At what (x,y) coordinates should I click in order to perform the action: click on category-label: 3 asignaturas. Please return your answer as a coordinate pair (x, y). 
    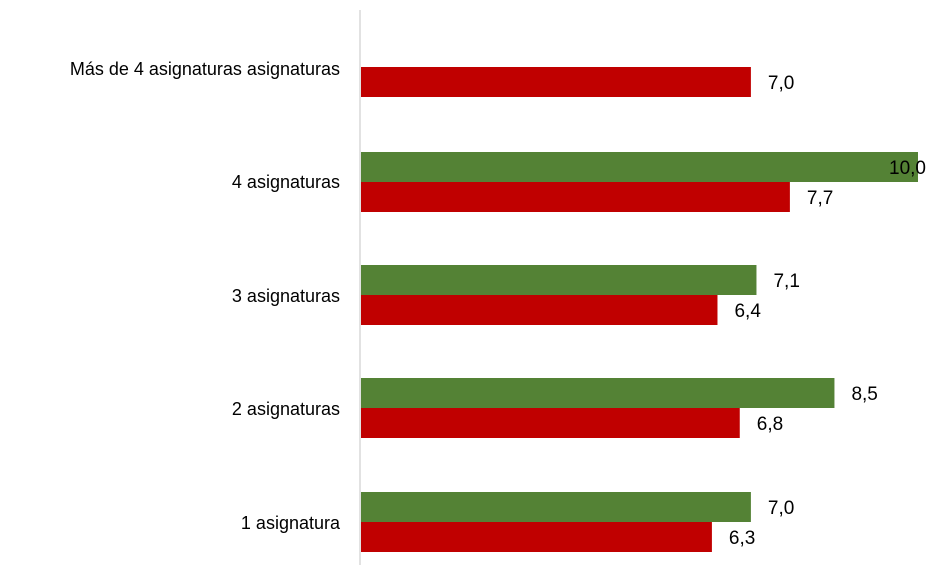
    Looking at the image, I should click on (286, 296).